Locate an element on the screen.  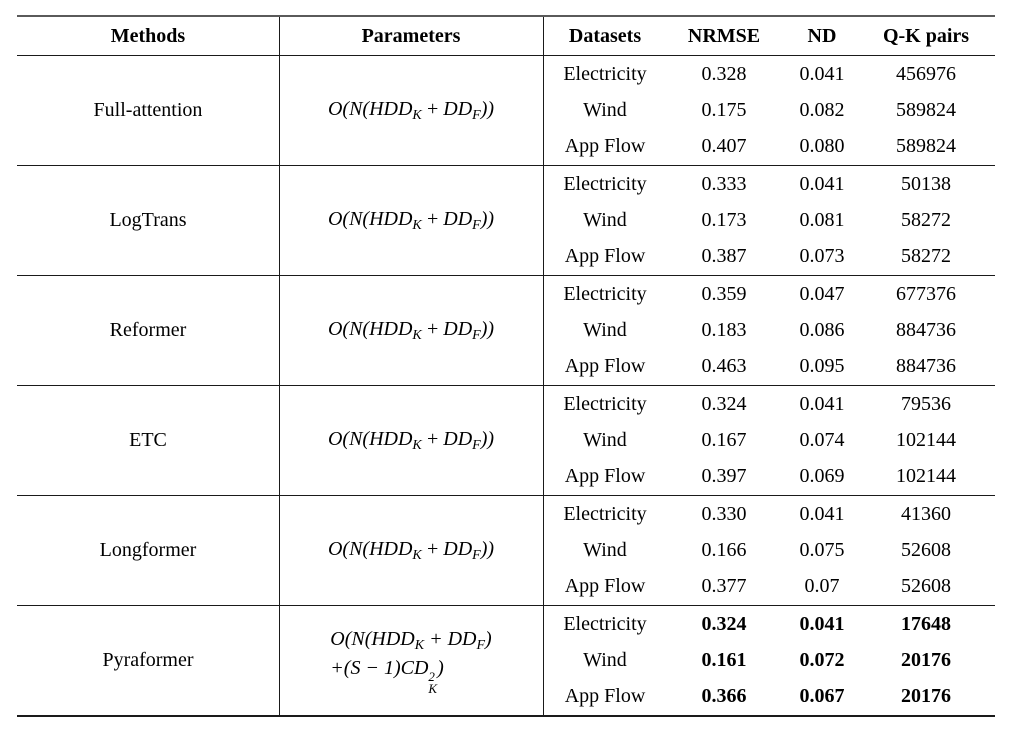
nrmse-value: 0.387 is located at coordinates (724, 256).